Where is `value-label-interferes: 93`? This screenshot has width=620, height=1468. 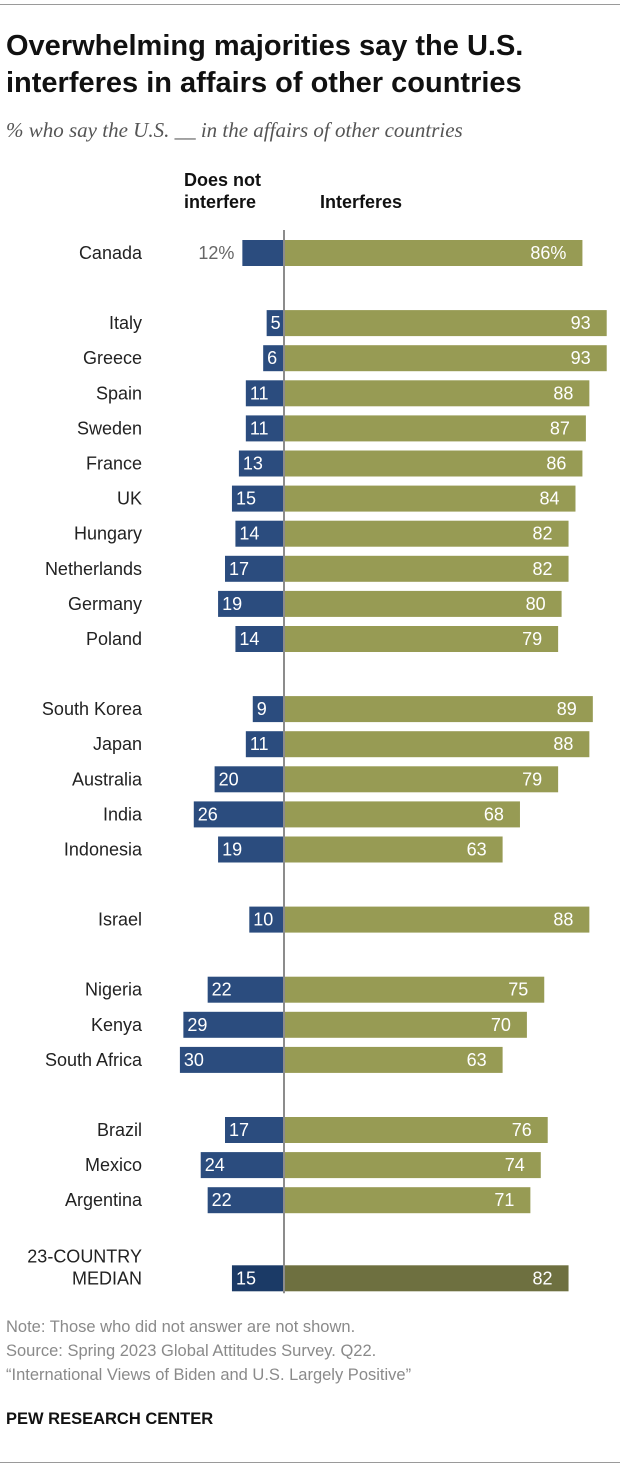 value-label-interferes: 93 is located at coordinates (581, 323).